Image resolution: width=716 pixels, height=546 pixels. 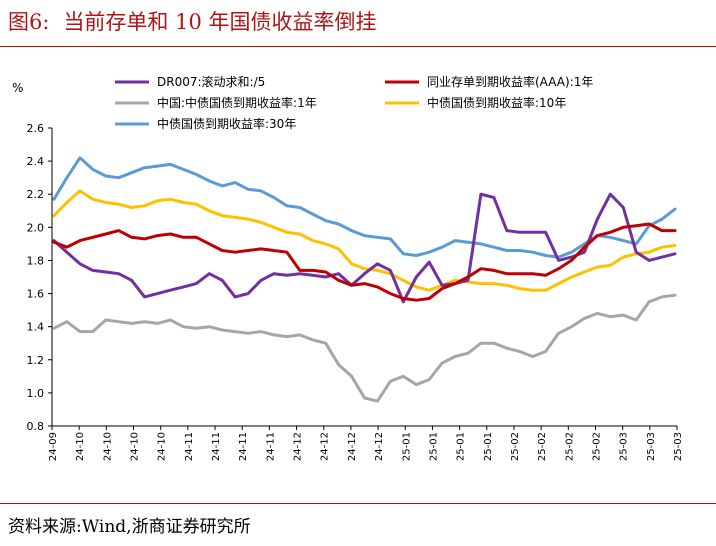 I want to click on y-tick-label: 0.8, so click(x=36, y=426).